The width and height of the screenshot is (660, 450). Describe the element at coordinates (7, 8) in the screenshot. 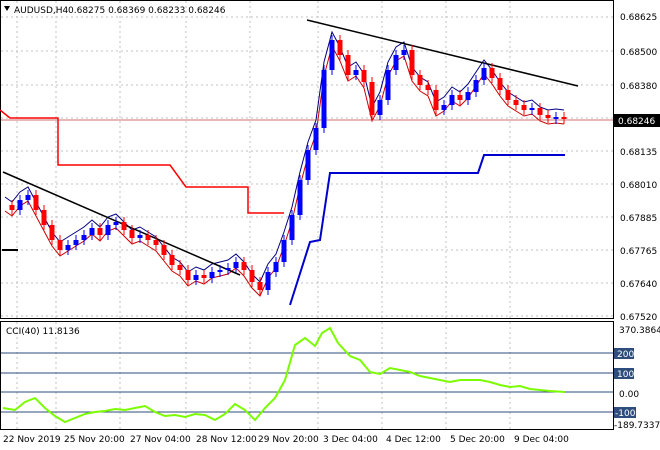

I see `collapse-triangle-icon` at that location.